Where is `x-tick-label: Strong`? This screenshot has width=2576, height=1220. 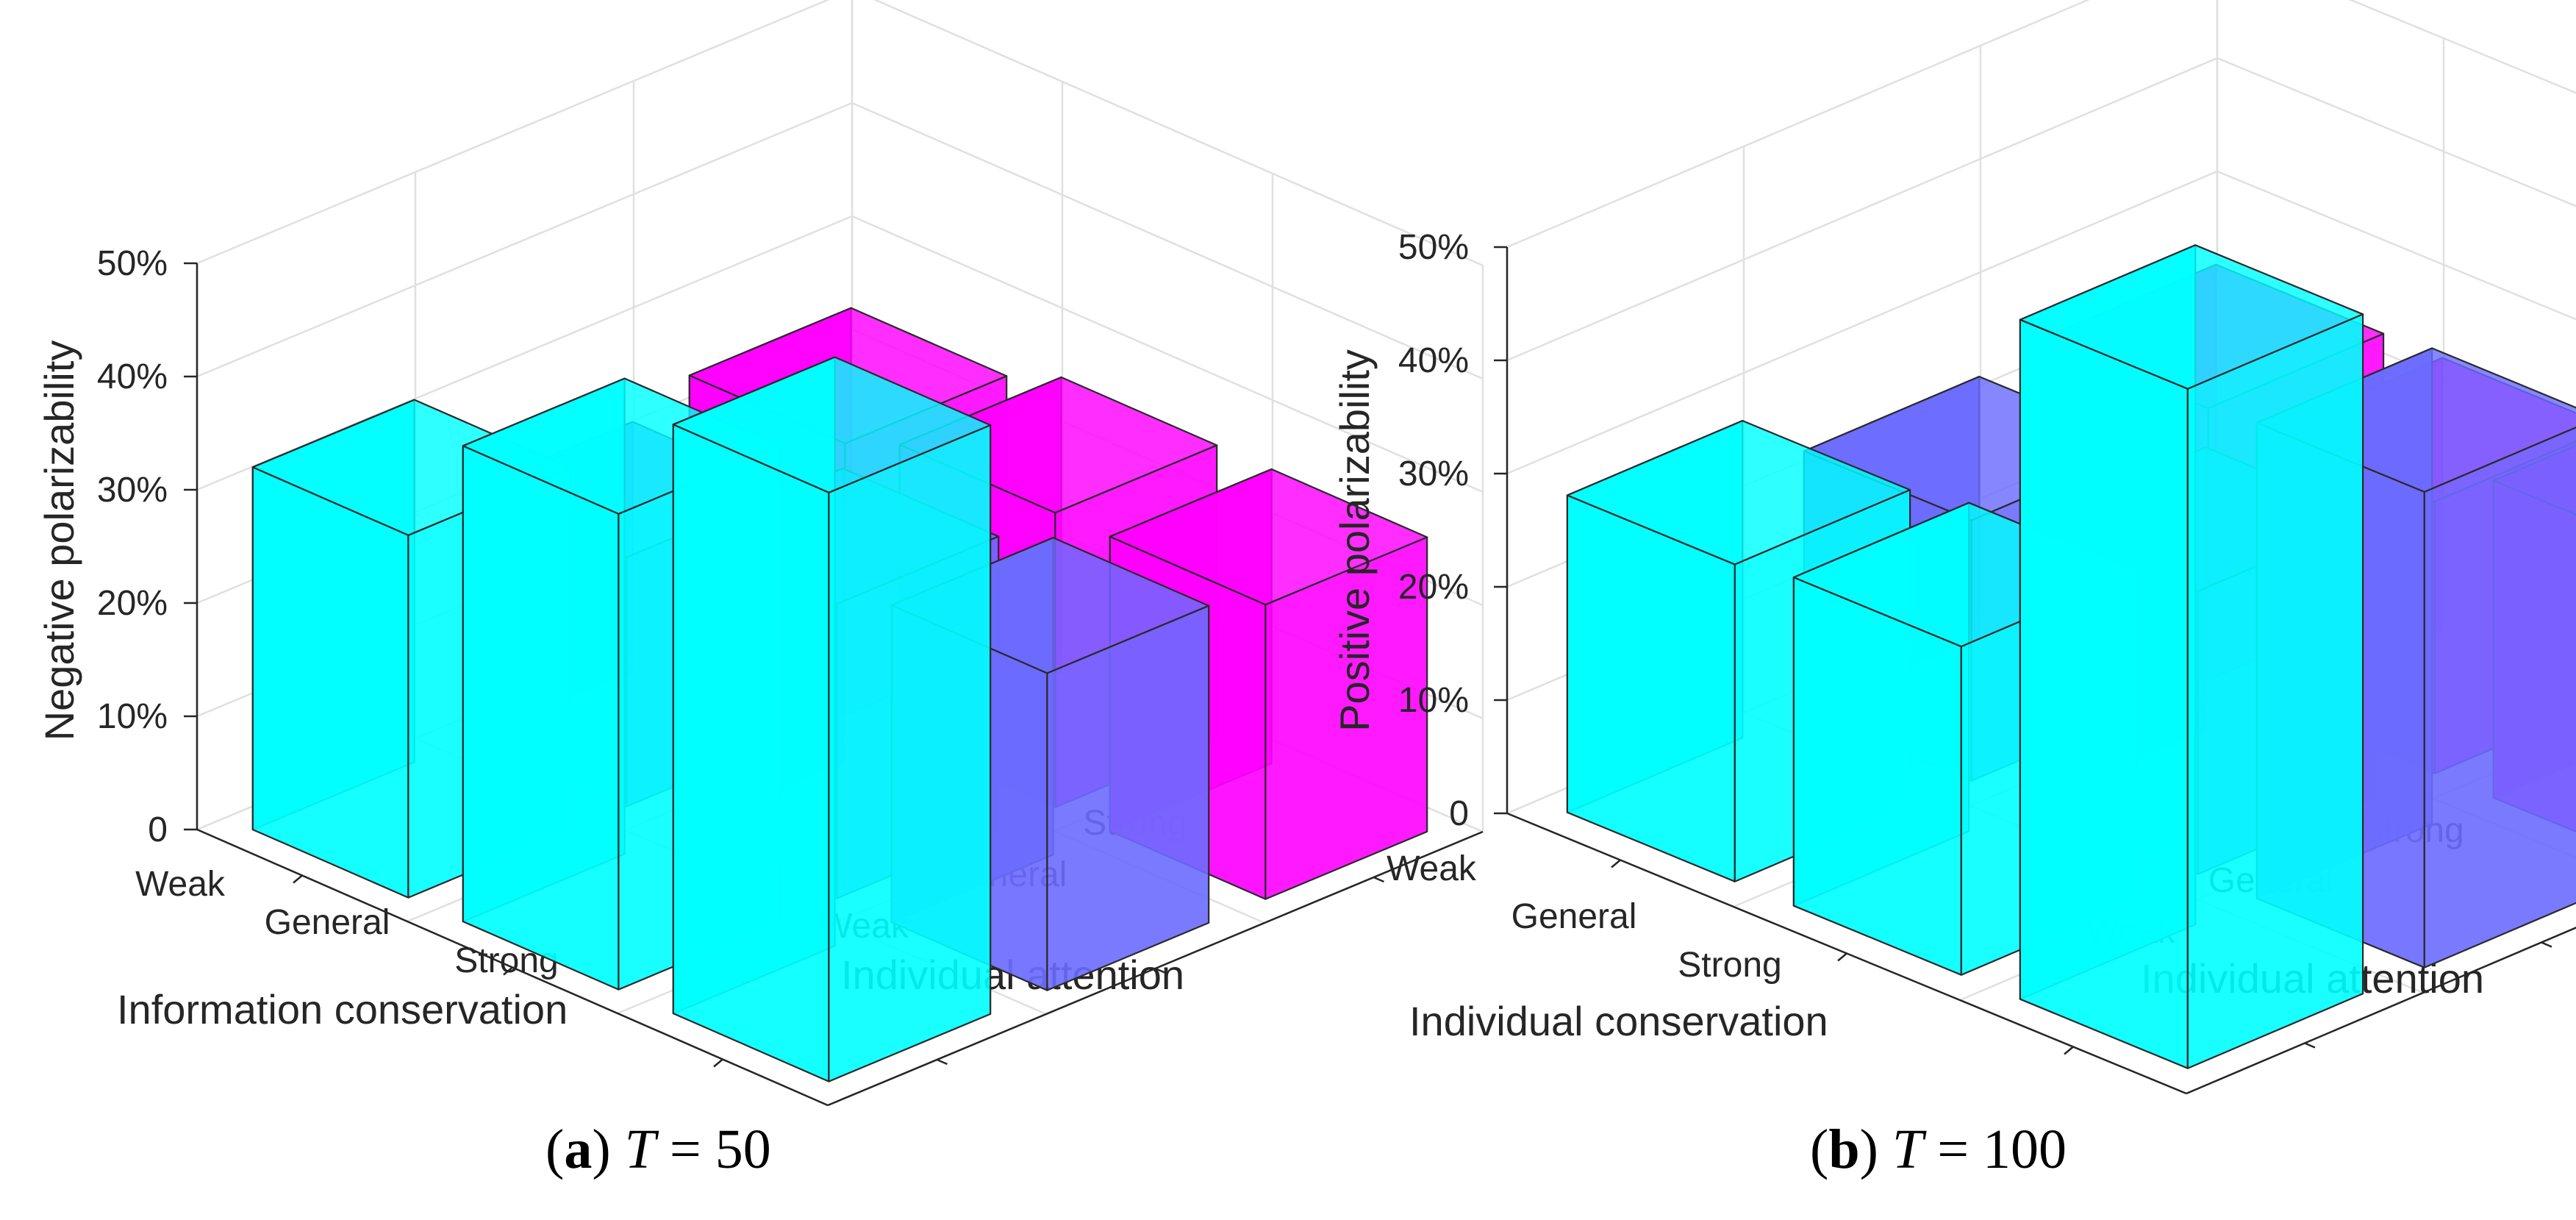
x-tick-label: Strong is located at coordinates (1730, 965).